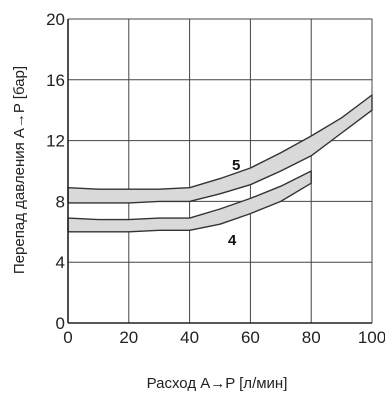 The height and width of the screenshot is (398, 385). Describe the element at coordinates (232, 240) in the screenshot. I see `band-label-4: 4` at that location.